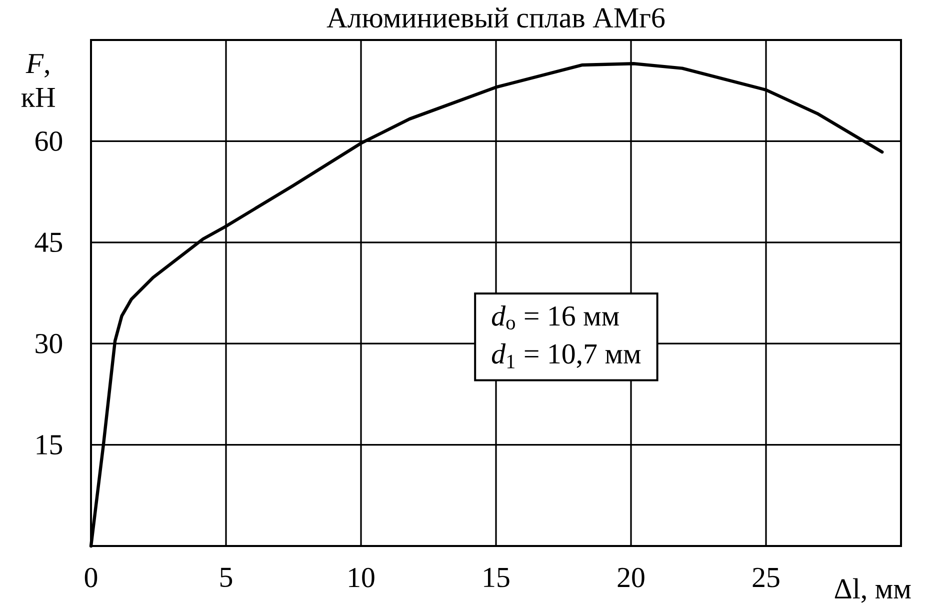  Describe the element at coordinates (555, 317) in the screenshot. I see `annotation: d$_{о}$ = 16 мм` at that location.